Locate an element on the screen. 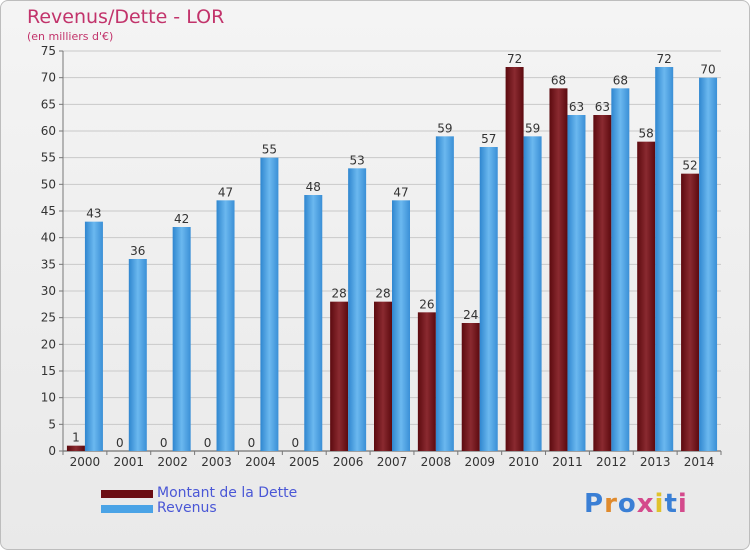 The image size is (750, 550). data-label: 1 is located at coordinates (76, 438).